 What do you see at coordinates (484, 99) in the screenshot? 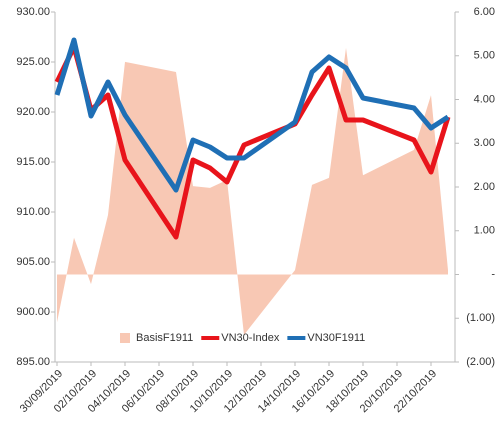
I see `y2-tick-label: 4.00` at bounding box center [484, 99].